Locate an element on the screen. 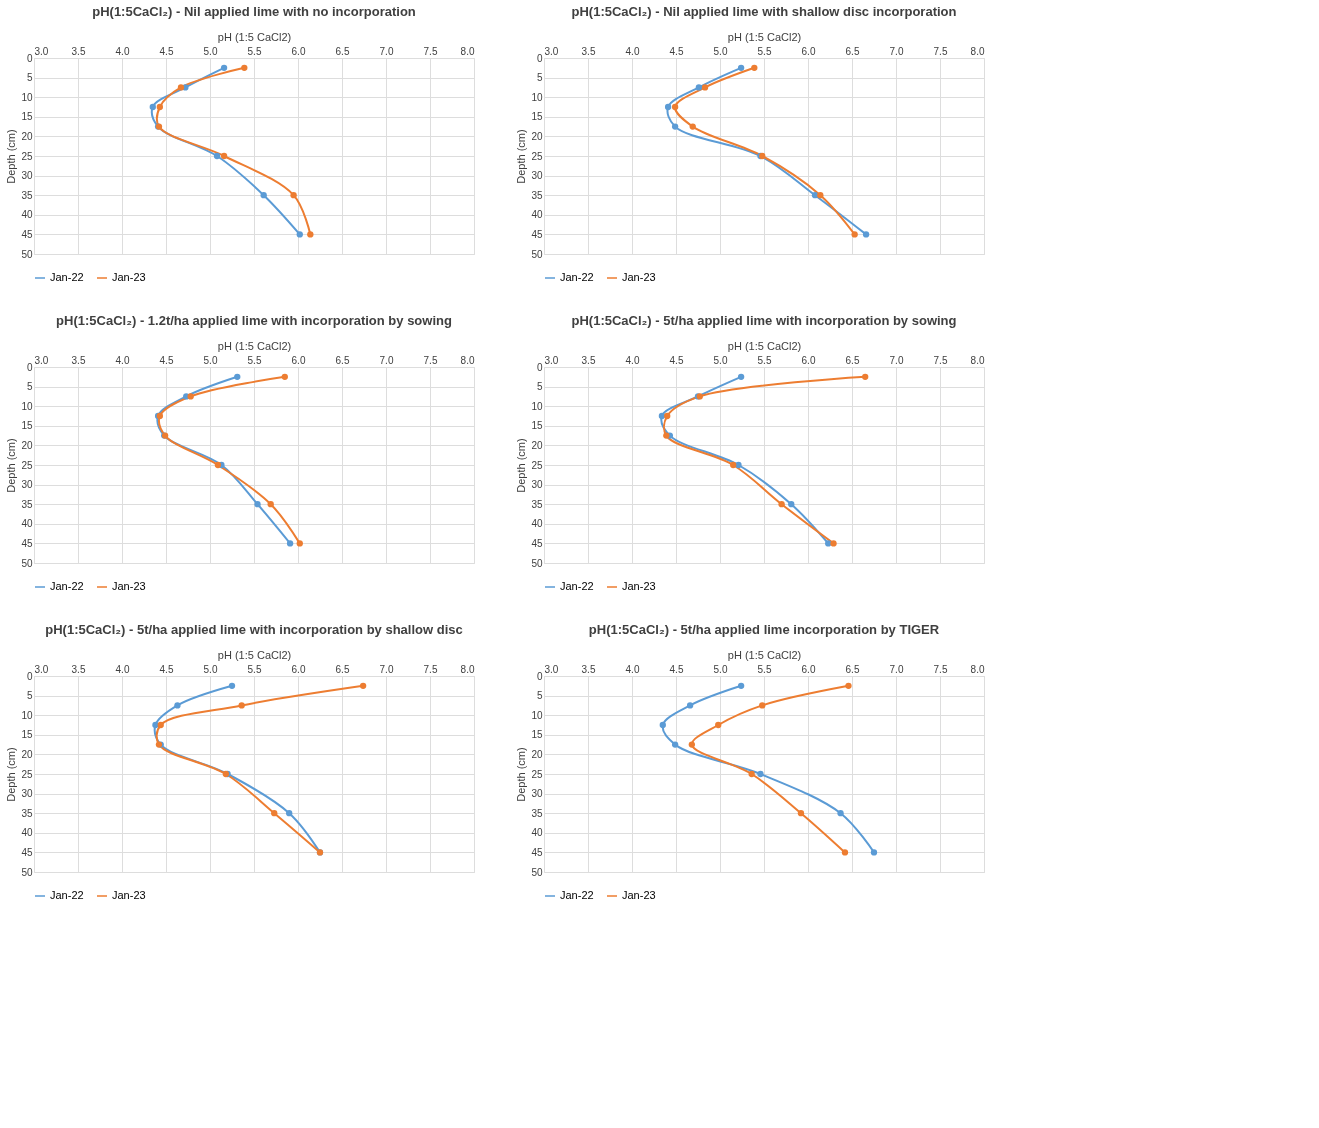 Image resolution: width=1319 pixels, height=1128 pixels. chart-title: pH(1:5CaCl₂) - Nil applied lime with shallow disc incorporation is located at coordinates (764, 11).